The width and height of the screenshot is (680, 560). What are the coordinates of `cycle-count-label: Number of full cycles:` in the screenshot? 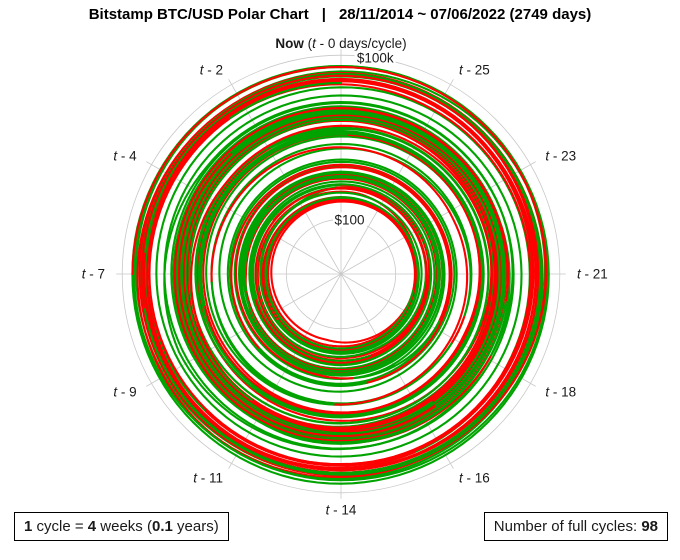 It's located at (567, 526).